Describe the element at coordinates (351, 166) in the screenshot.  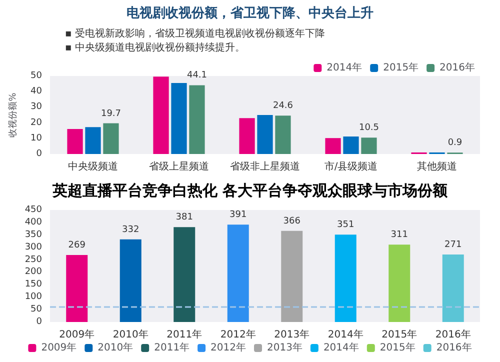
I see `x-tick-label: 市/县级频道` at that location.